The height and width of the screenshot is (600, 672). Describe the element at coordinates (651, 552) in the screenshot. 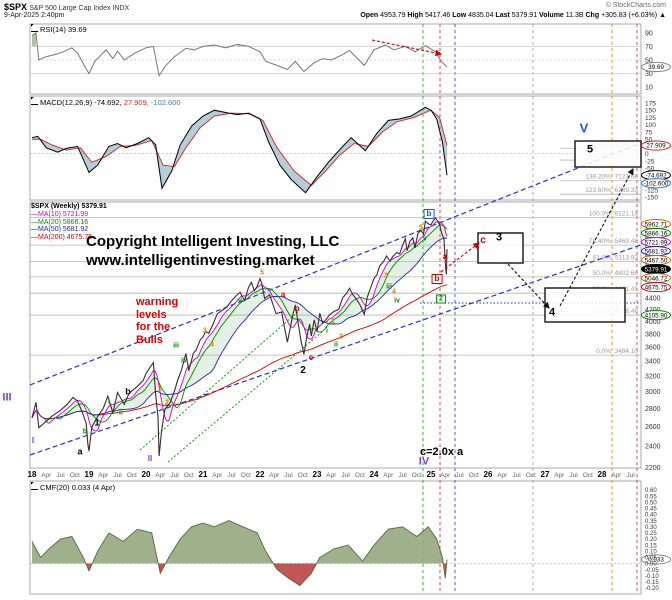

I see `cmf-axis-tick: 0.10` at that location.